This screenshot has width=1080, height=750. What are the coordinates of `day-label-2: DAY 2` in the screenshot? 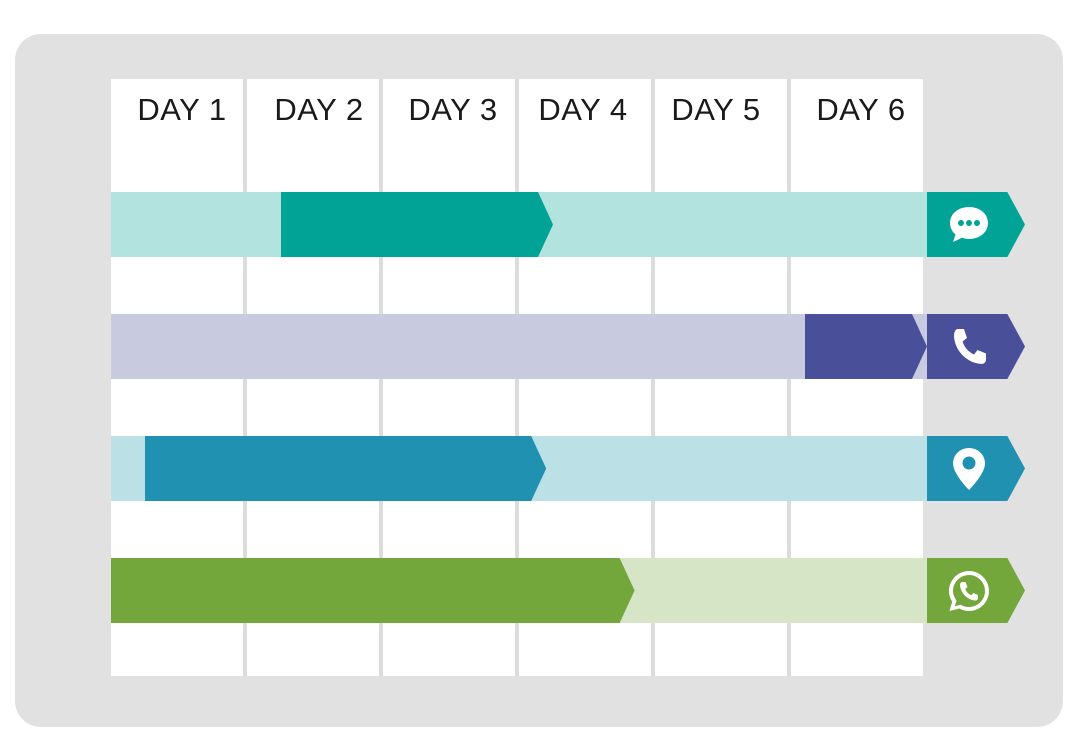 It's located at (319, 109).